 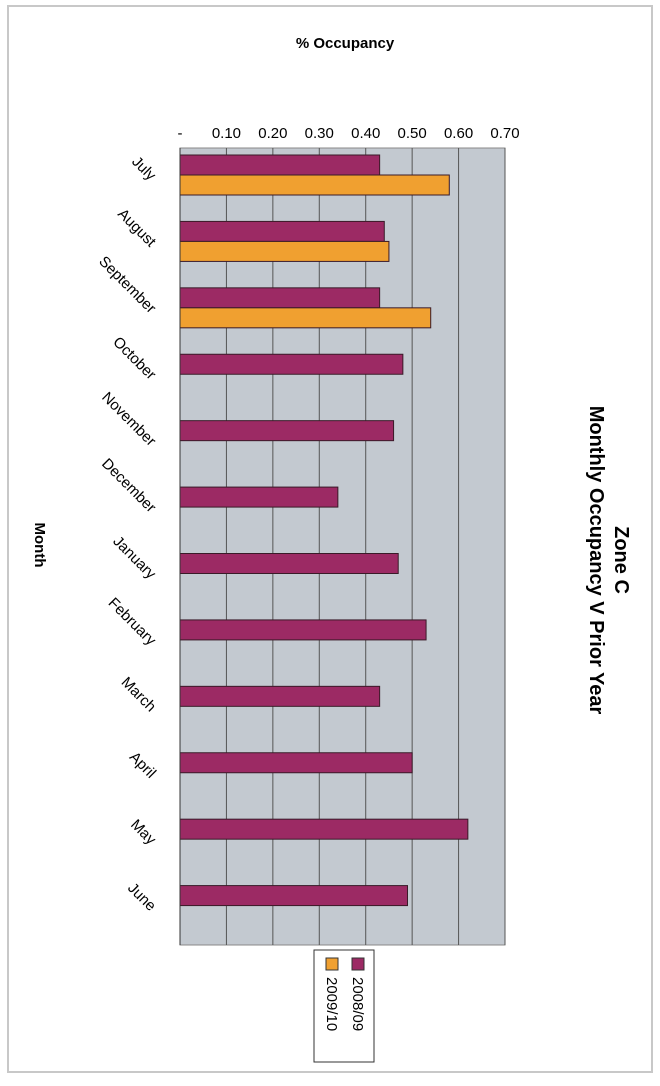 What do you see at coordinates (621, 560) in the screenshot?
I see `chart-title: Zone C` at bounding box center [621, 560].